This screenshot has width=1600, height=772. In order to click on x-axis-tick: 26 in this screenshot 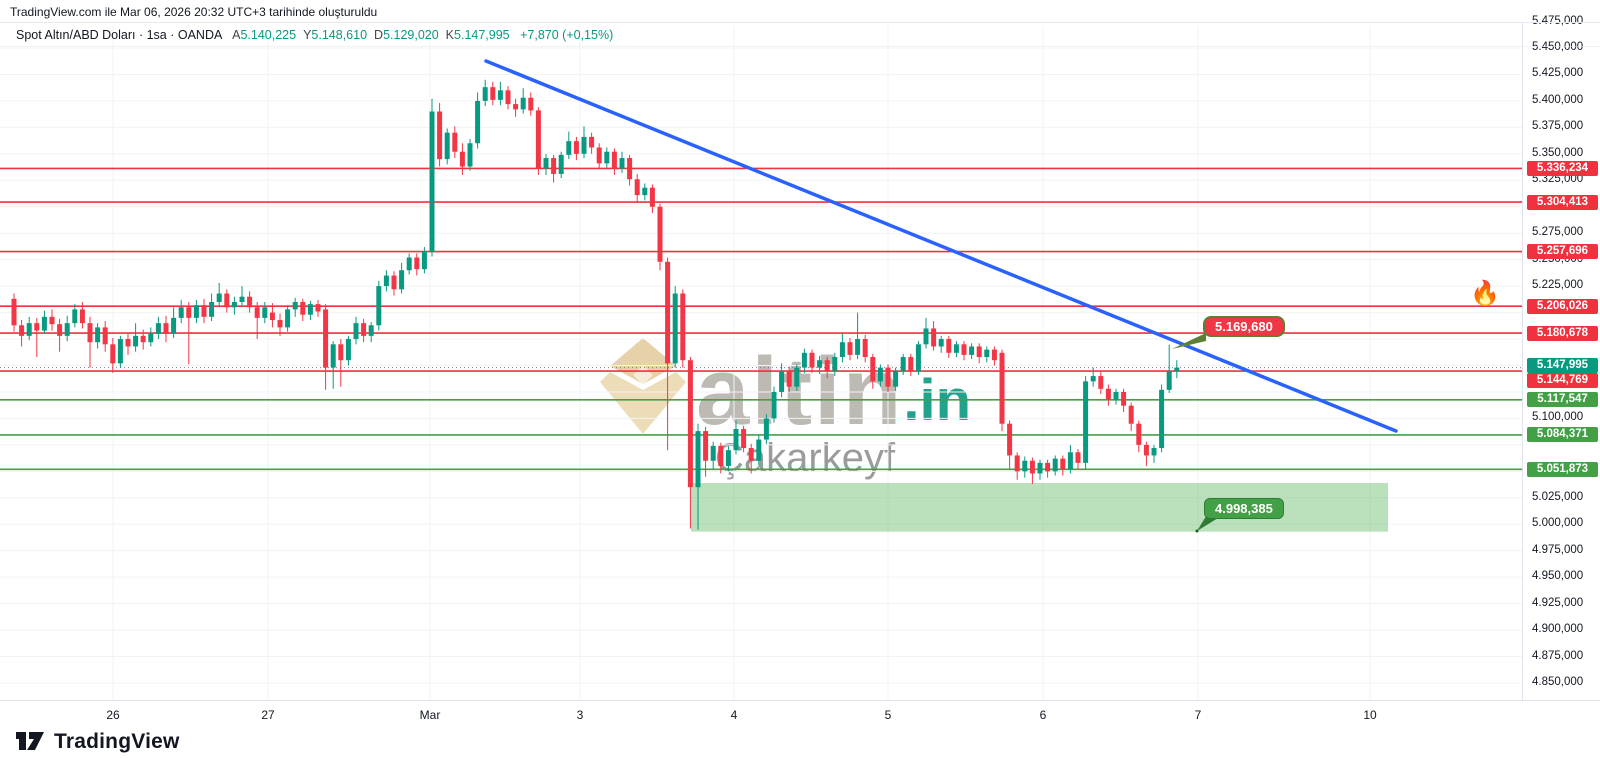, I will do `click(113, 715)`.